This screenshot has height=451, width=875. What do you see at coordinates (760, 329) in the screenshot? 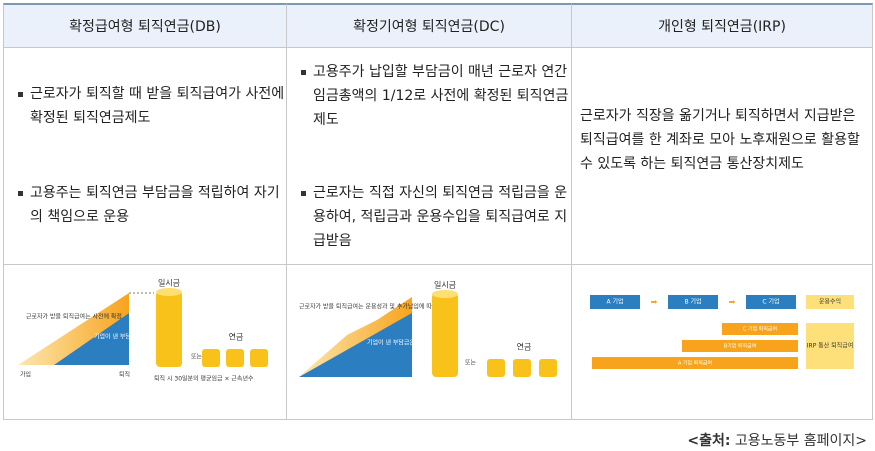
I see `label: C 기업 퇴직급여` at bounding box center [760, 329].